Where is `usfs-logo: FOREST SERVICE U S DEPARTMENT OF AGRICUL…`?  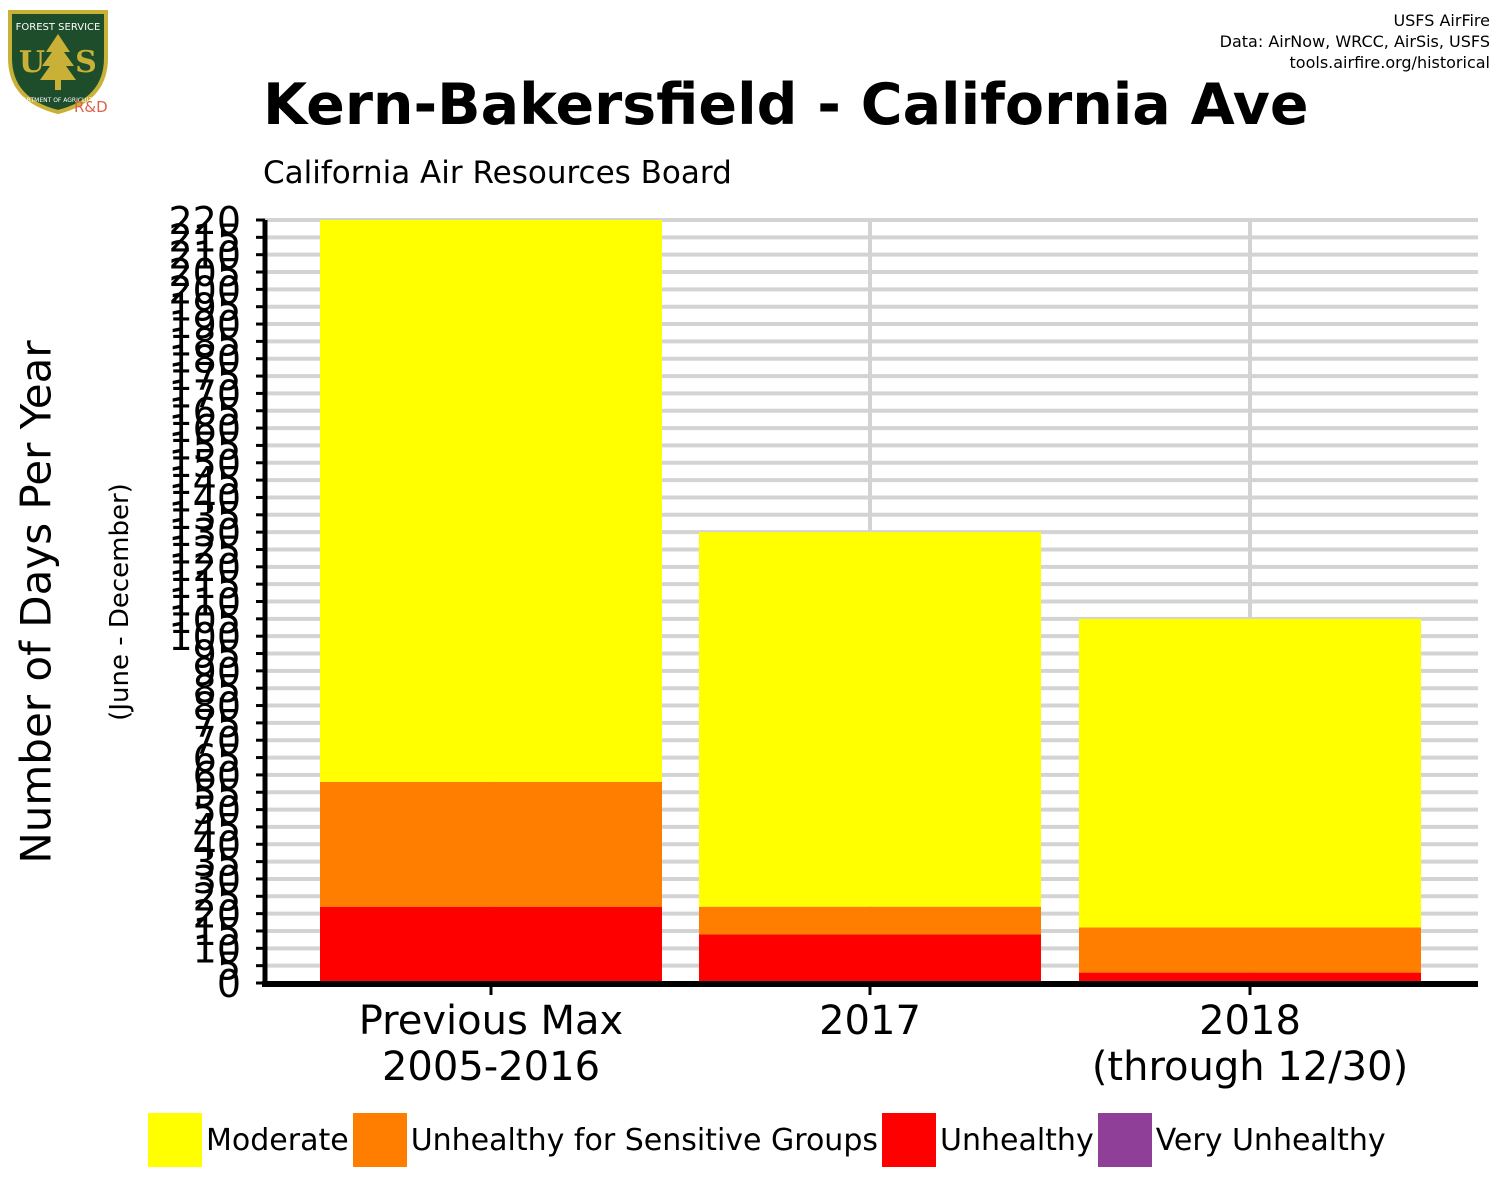
usfs-logo: FOREST SERVICE U S DEPARTMENT OF AGRICUL… is located at coordinates (58, 62).